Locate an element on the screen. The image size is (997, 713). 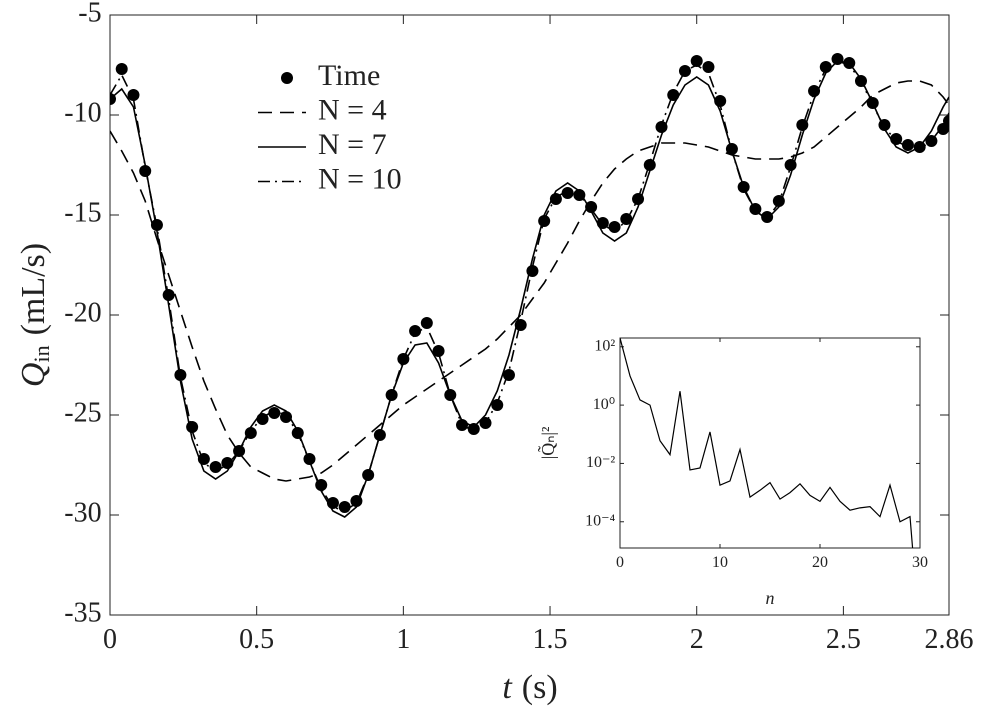
y-axis-unit: (mL/s) is located at coordinates (33, 289).